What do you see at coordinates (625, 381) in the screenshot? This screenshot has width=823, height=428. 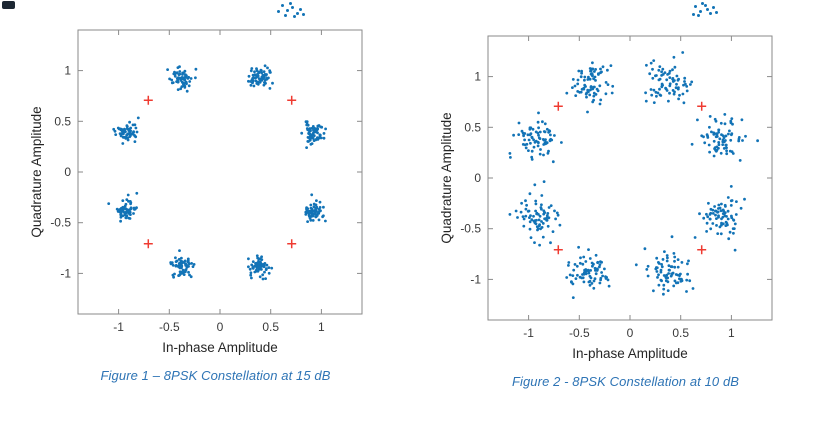 I see `figure-2-caption: Figure 2 - 8PSK Constellation at 10 dB` at bounding box center [625, 381].